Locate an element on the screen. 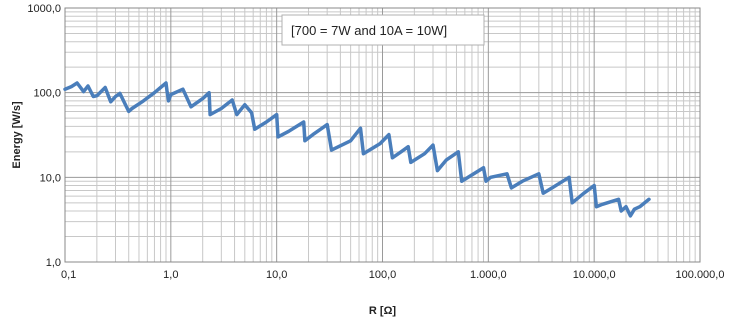 The image size is (733, 323). x-tick-label: 100.000,0 is located at coordinates (700, 275).